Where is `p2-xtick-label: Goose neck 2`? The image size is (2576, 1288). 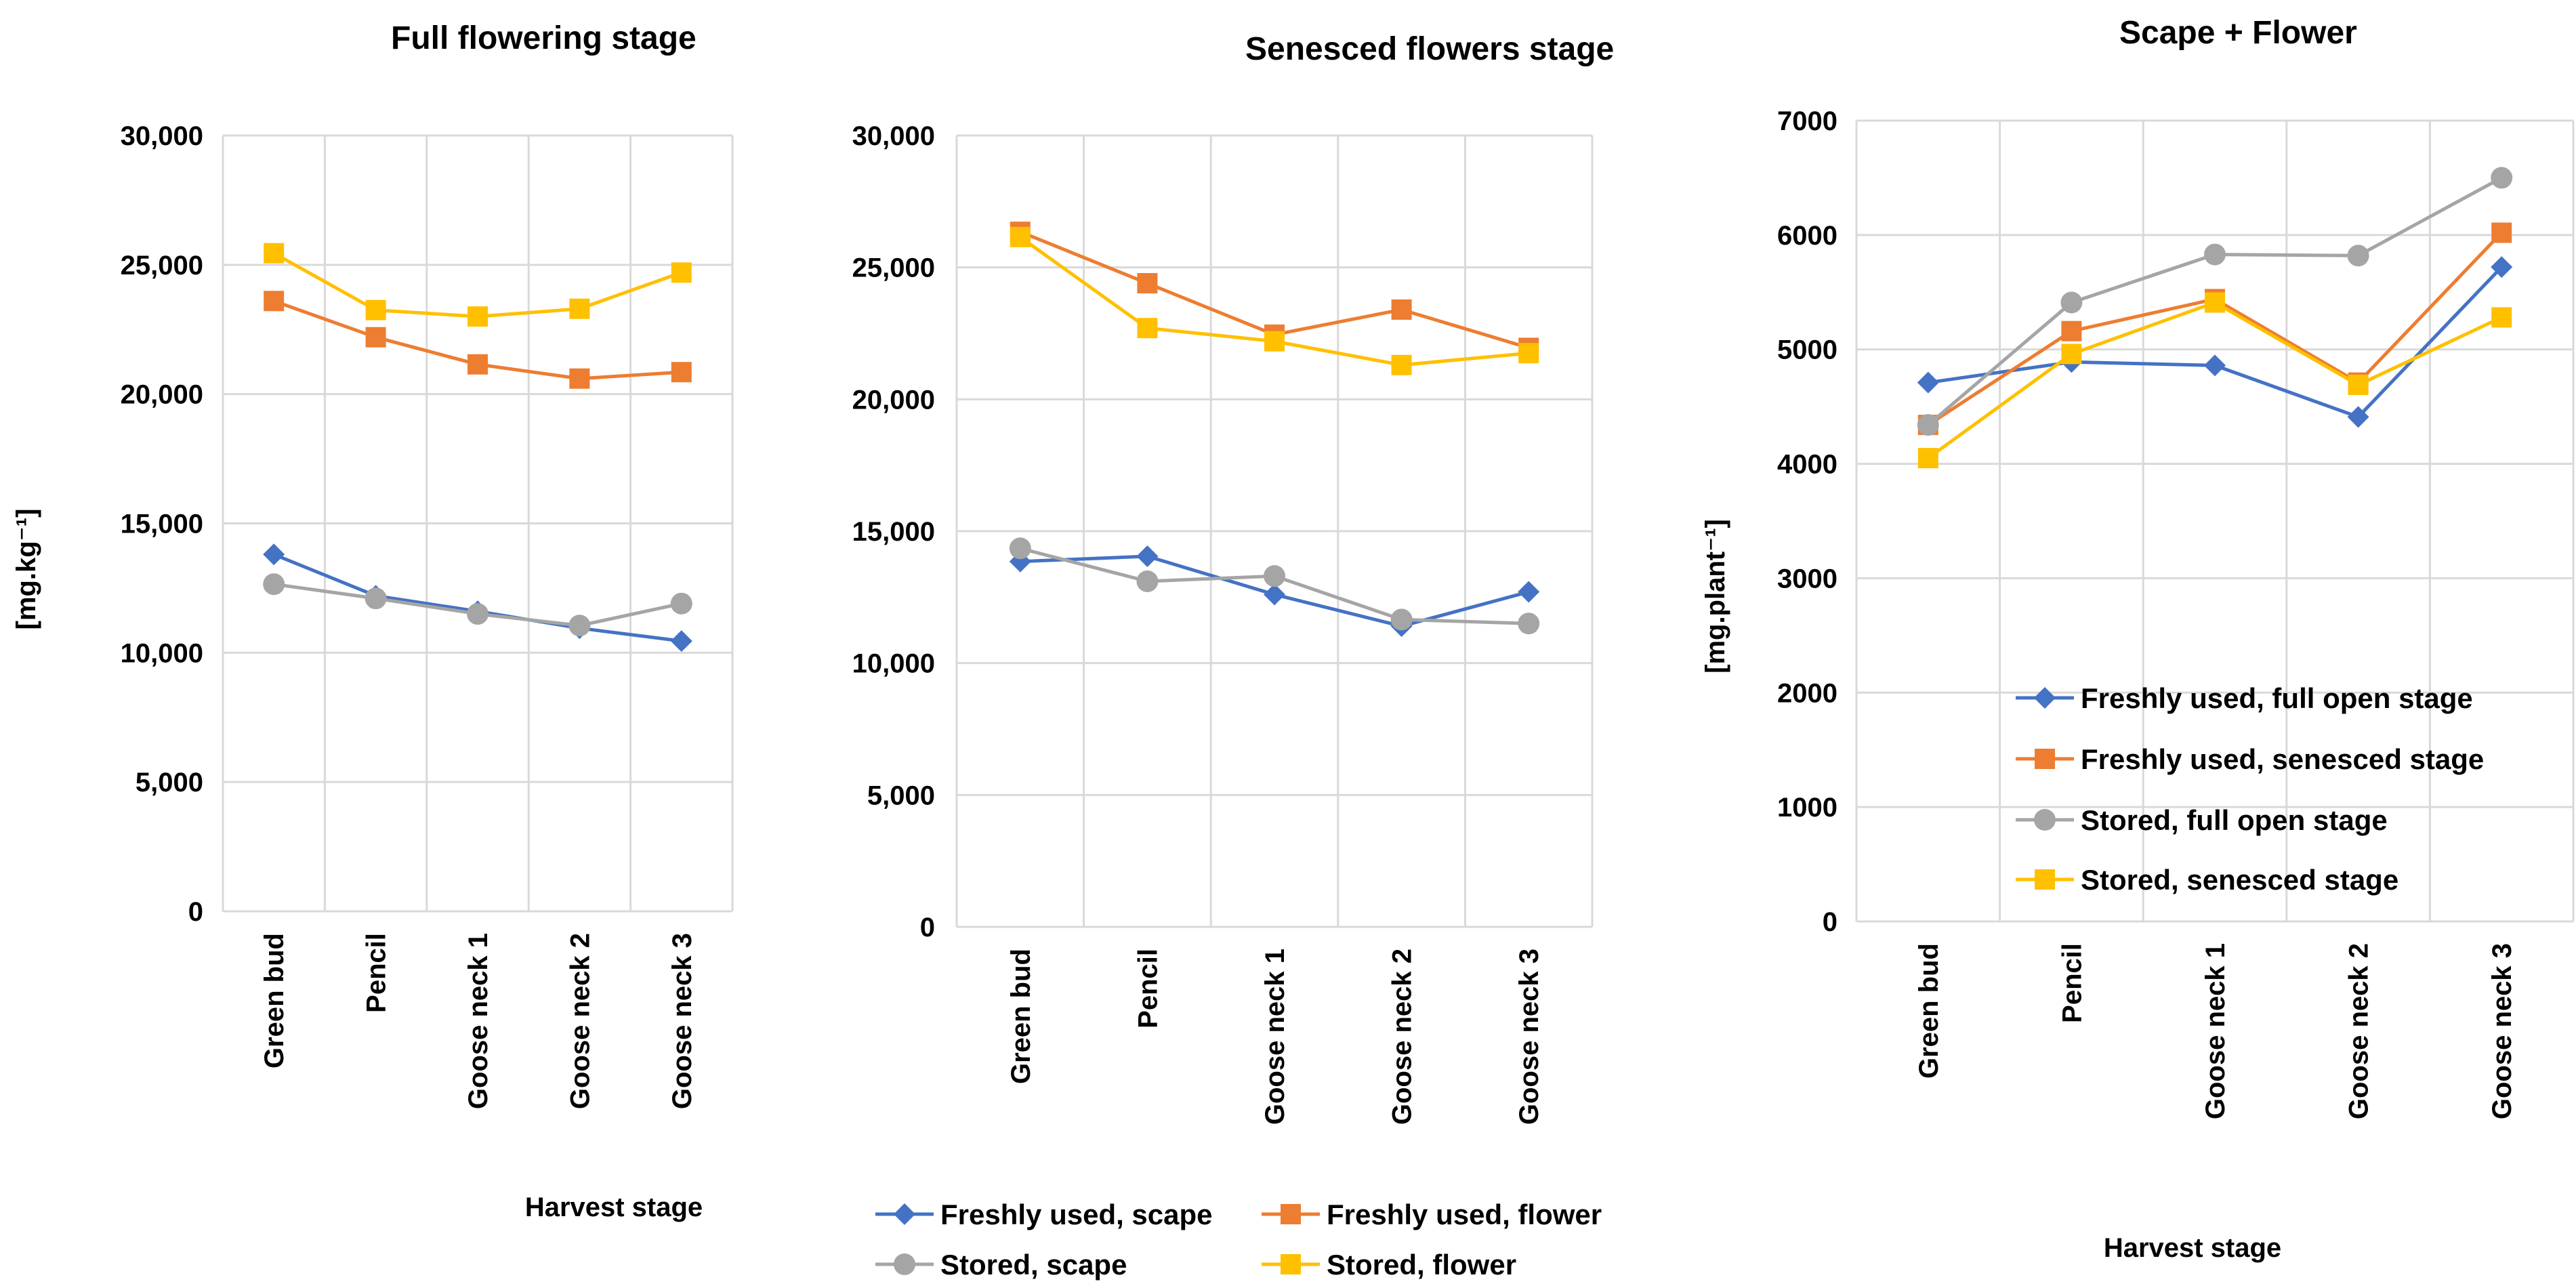
p2-xtick-label: Goose neck 2 is located at coordinates (1402, 1037).